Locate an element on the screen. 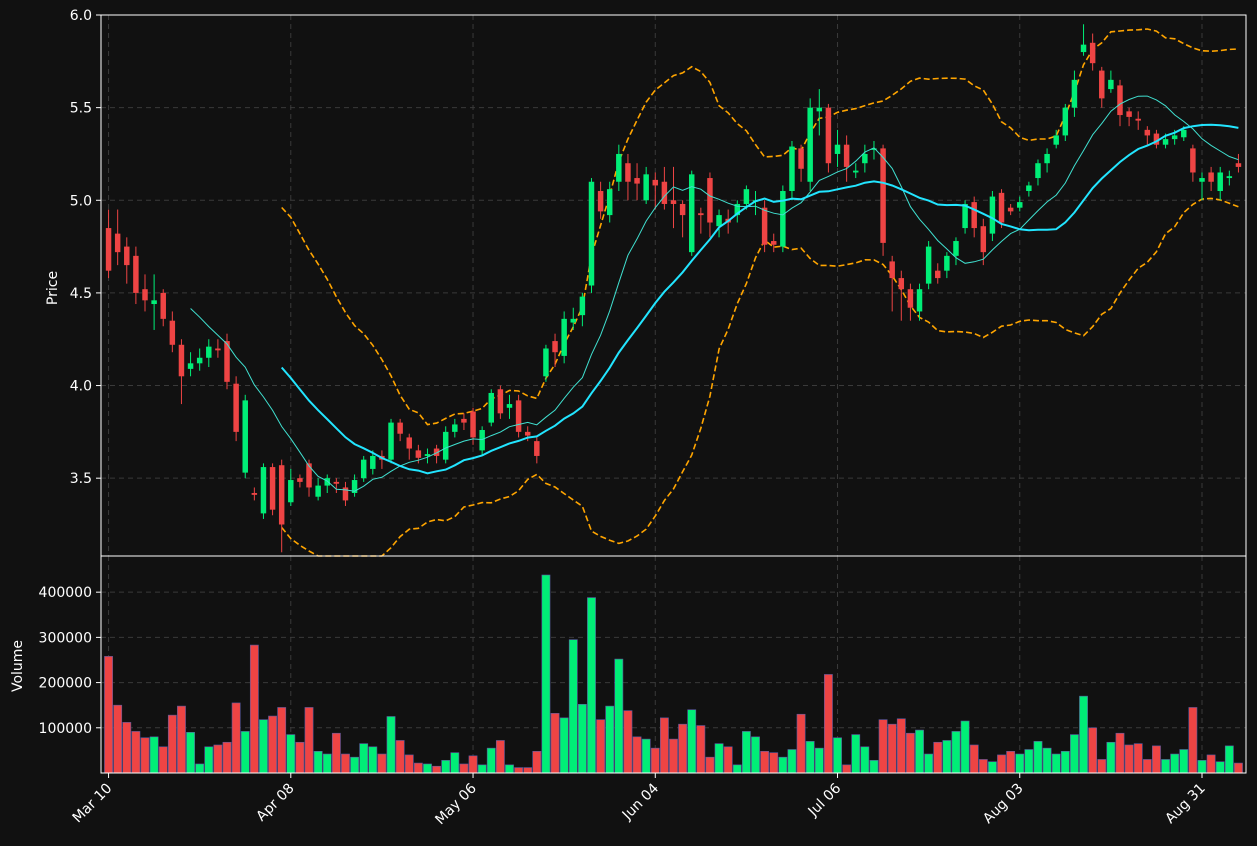 This screenshot has width=1257, height=846. price-tick-label: 5.5 is located at coordinates (81, 109).